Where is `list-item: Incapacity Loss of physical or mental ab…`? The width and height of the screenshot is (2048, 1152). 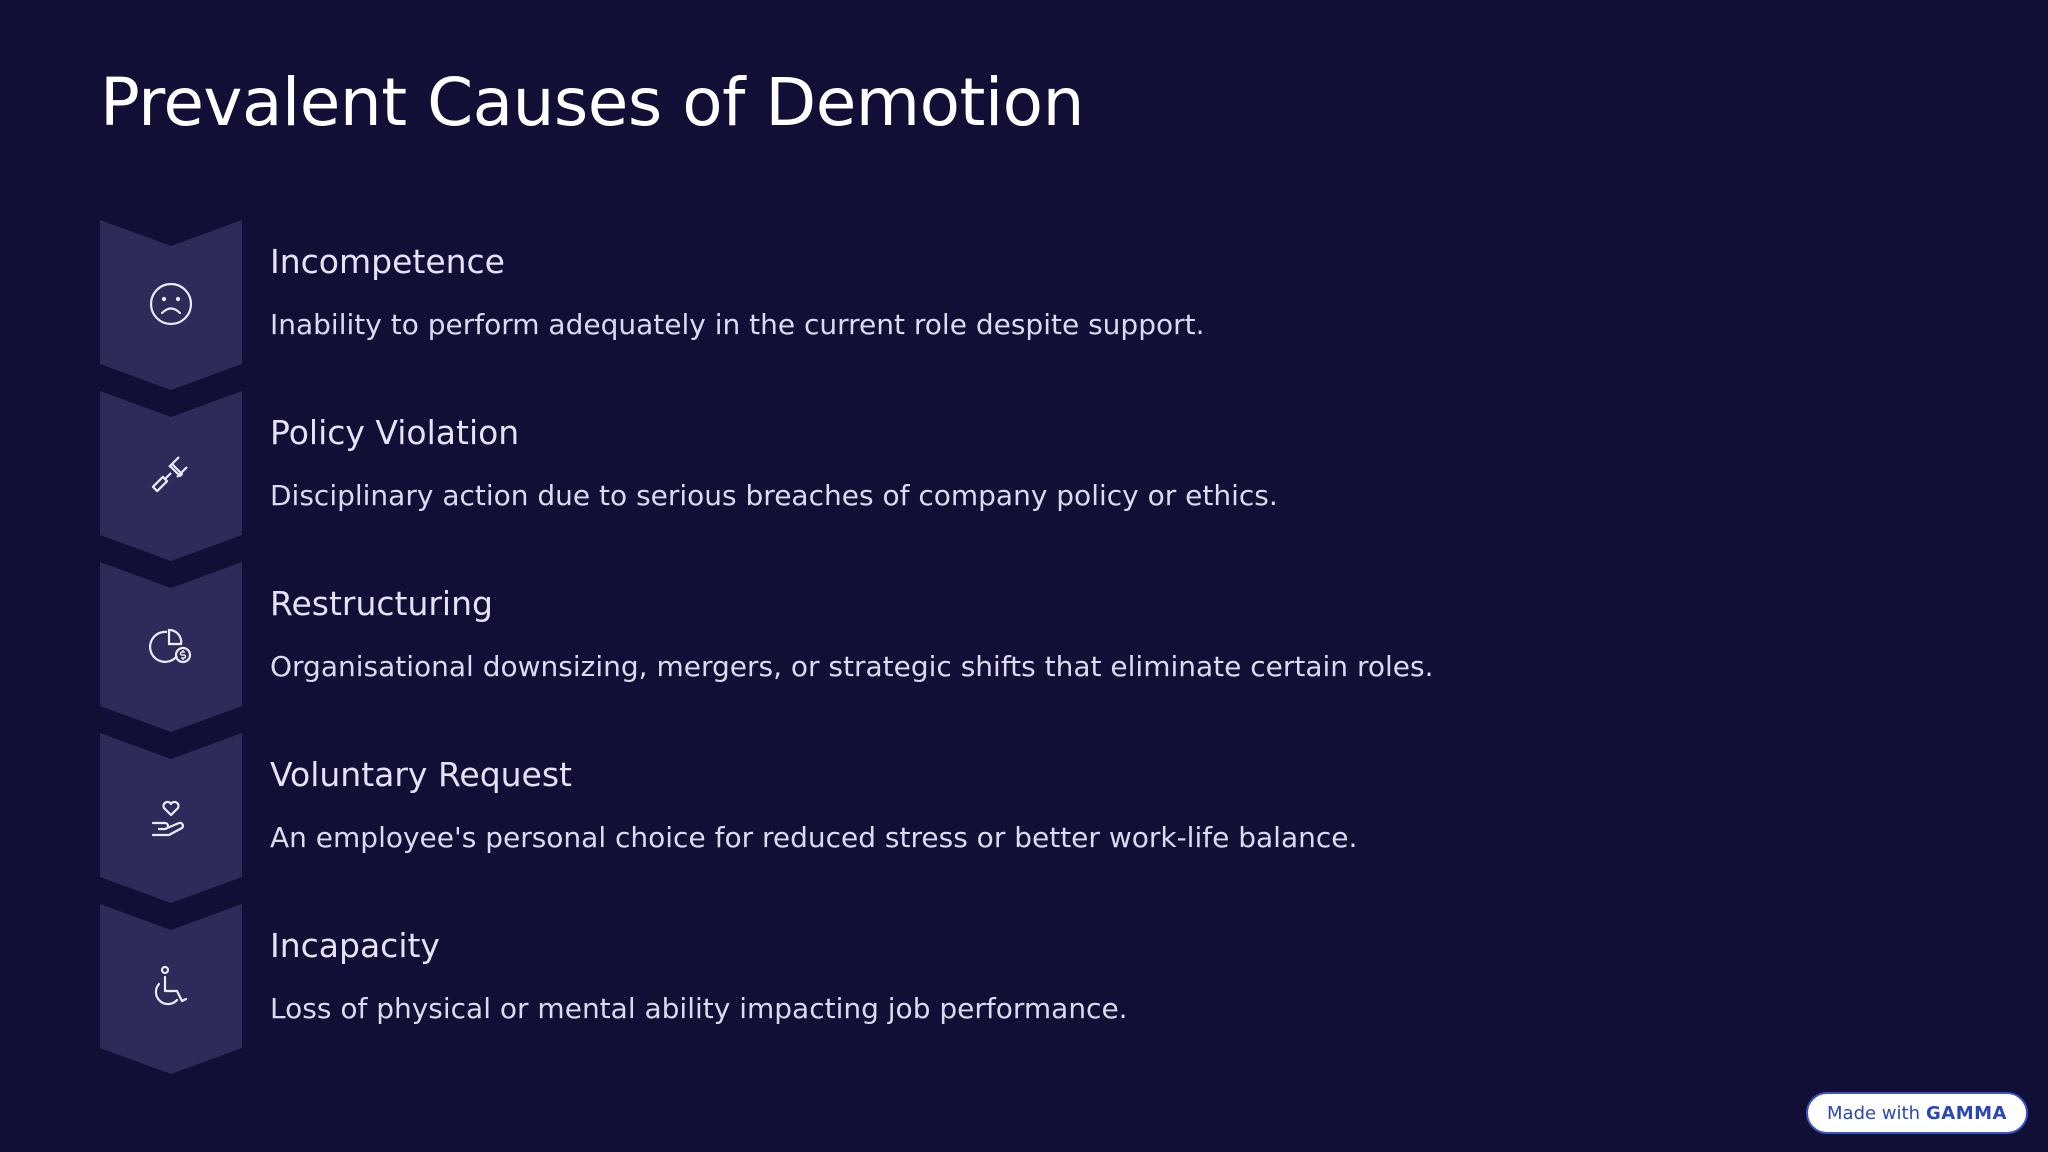 list-item: Incapacity Loss of physical or mental ab… is located at coordinates (850, 989).